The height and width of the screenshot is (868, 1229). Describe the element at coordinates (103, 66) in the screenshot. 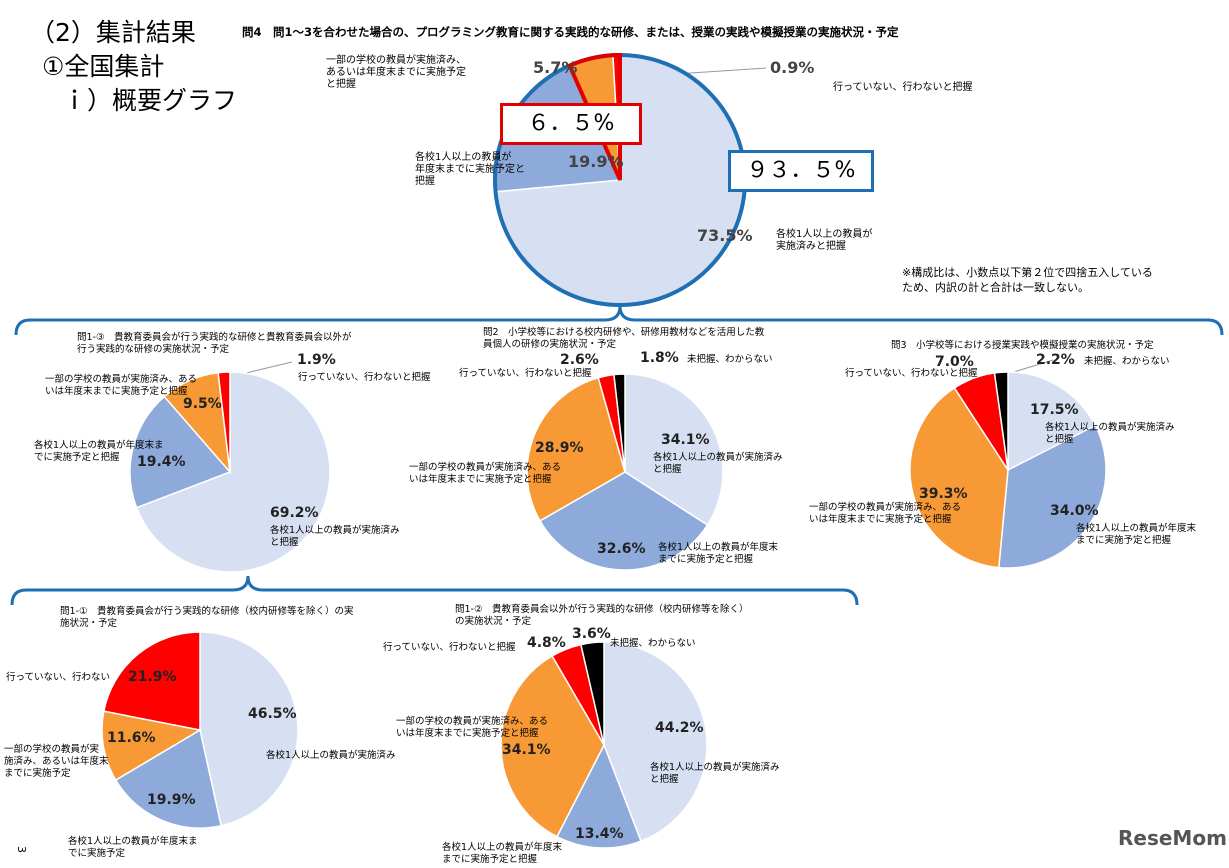

I see `heading-2: ①全国集計` at that location.